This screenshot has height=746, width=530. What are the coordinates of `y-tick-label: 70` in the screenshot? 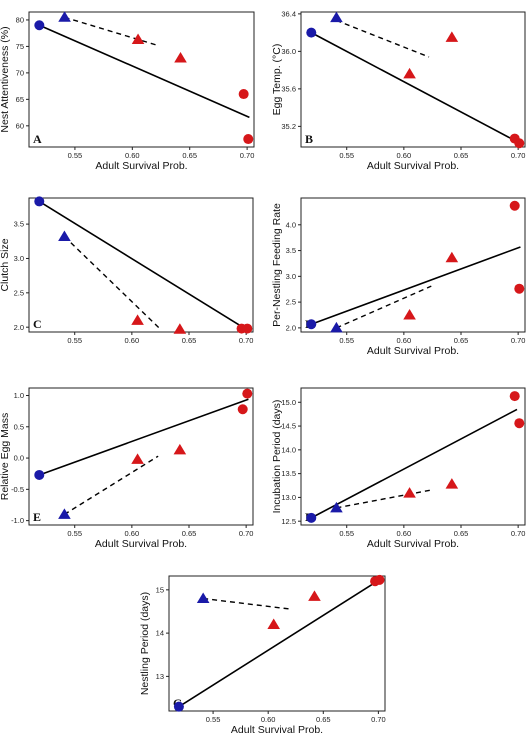 It's located at (20, 72).